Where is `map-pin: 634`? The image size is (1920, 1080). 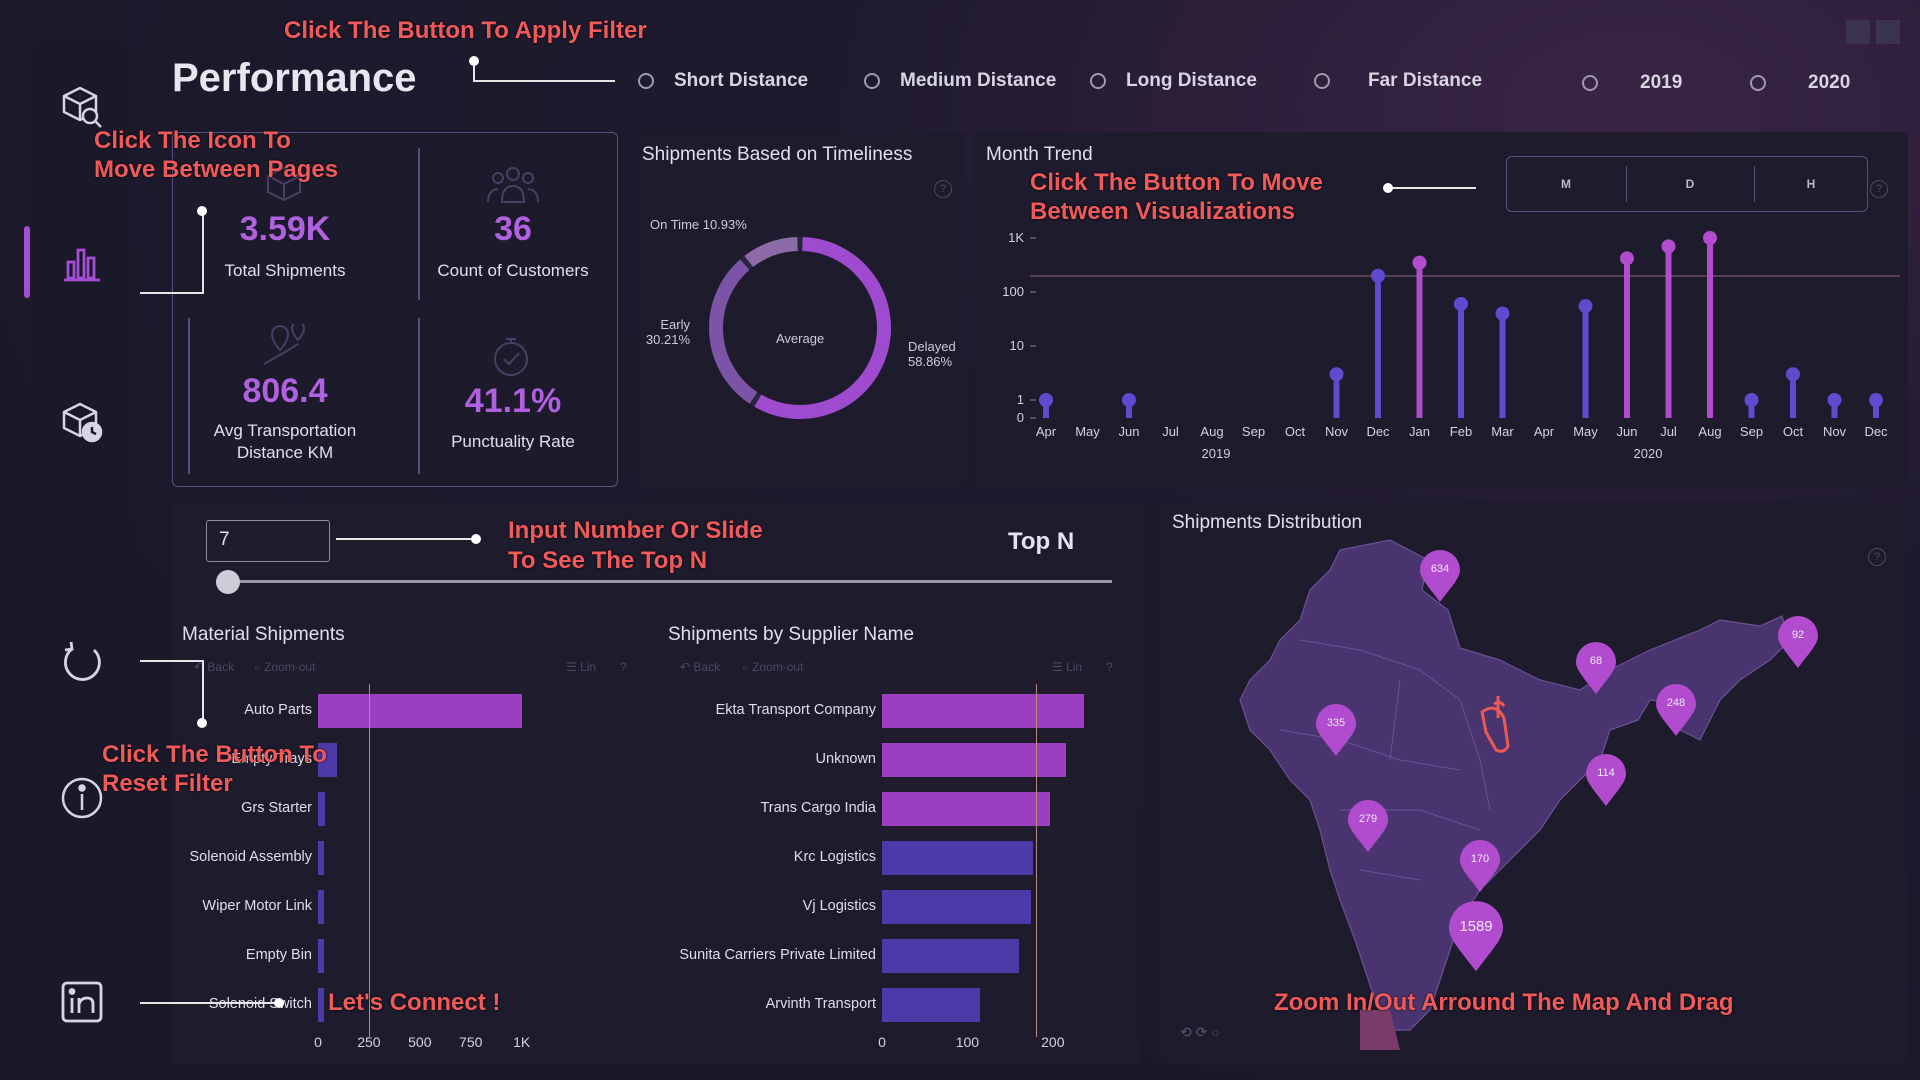
map-pin: 634 is located at coordinates (1440, 577).